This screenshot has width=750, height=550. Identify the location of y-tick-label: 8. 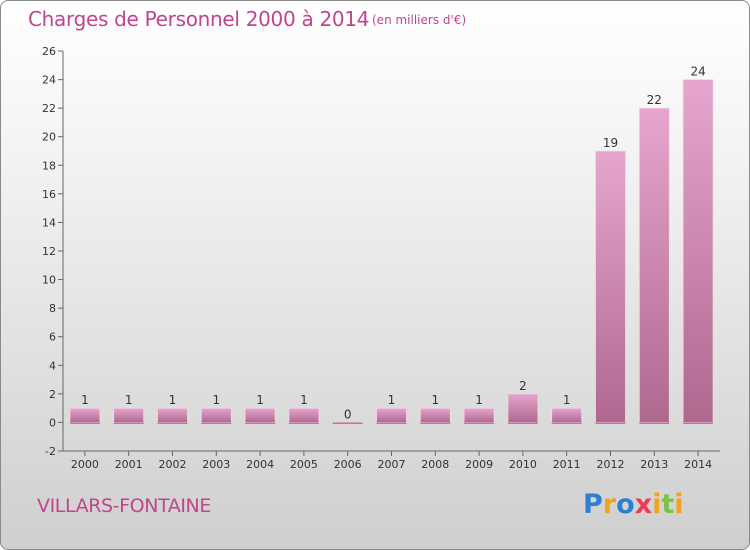
(52, 308).